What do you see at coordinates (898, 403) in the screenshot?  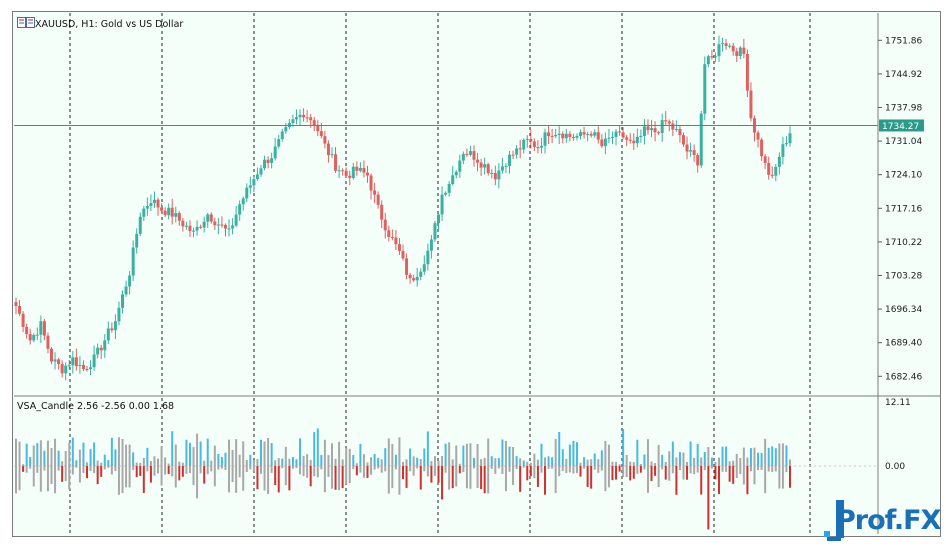 I see `vol-y-tick-label: 12.11` at bounding box center [898, 403].